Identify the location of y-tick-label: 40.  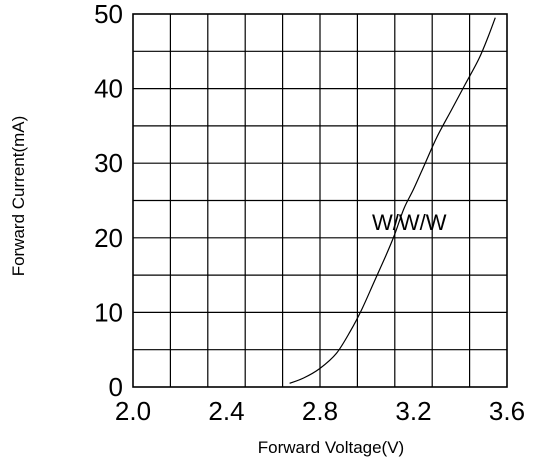
(108, 89).